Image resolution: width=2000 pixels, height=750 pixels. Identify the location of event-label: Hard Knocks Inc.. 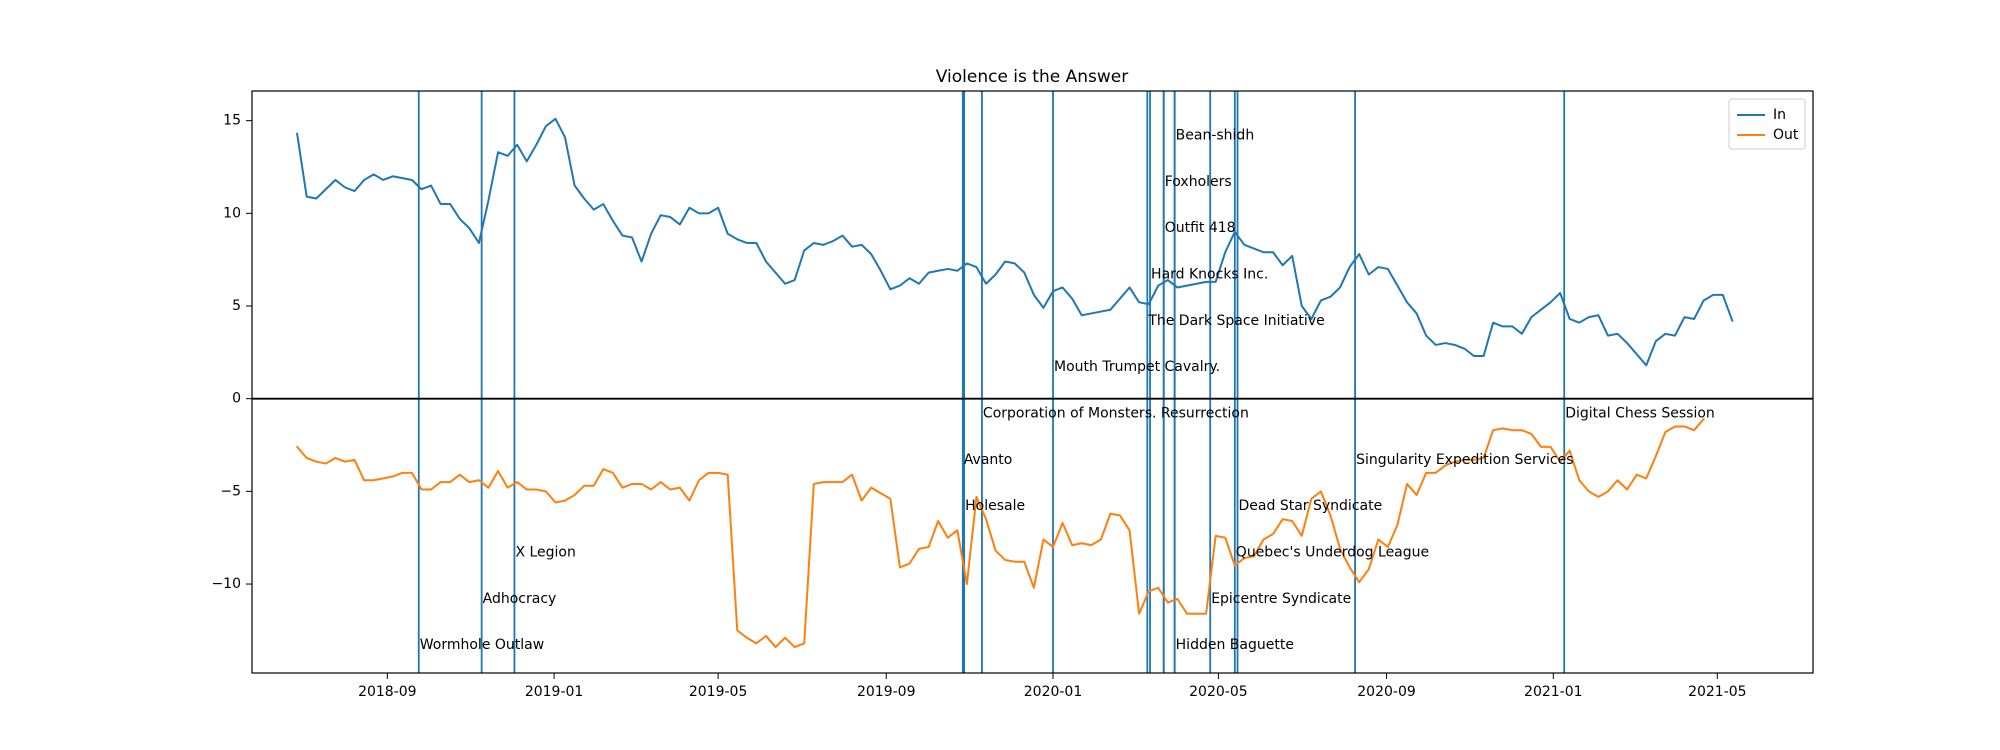
(1209, 274).